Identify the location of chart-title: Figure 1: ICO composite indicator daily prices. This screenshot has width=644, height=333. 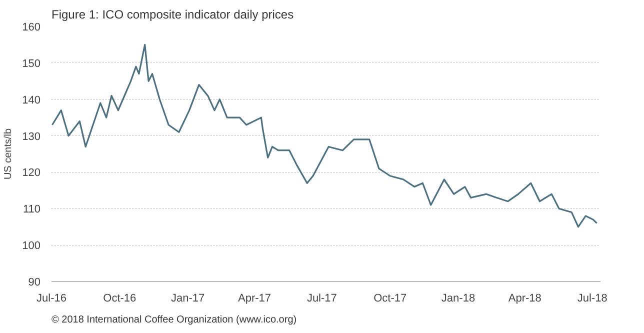
(173, 15).